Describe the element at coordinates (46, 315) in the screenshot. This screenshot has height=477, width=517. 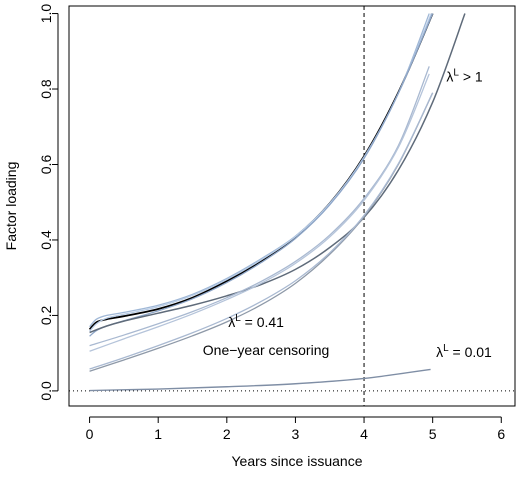
I see `y-tick-label: 0.2` at that location.